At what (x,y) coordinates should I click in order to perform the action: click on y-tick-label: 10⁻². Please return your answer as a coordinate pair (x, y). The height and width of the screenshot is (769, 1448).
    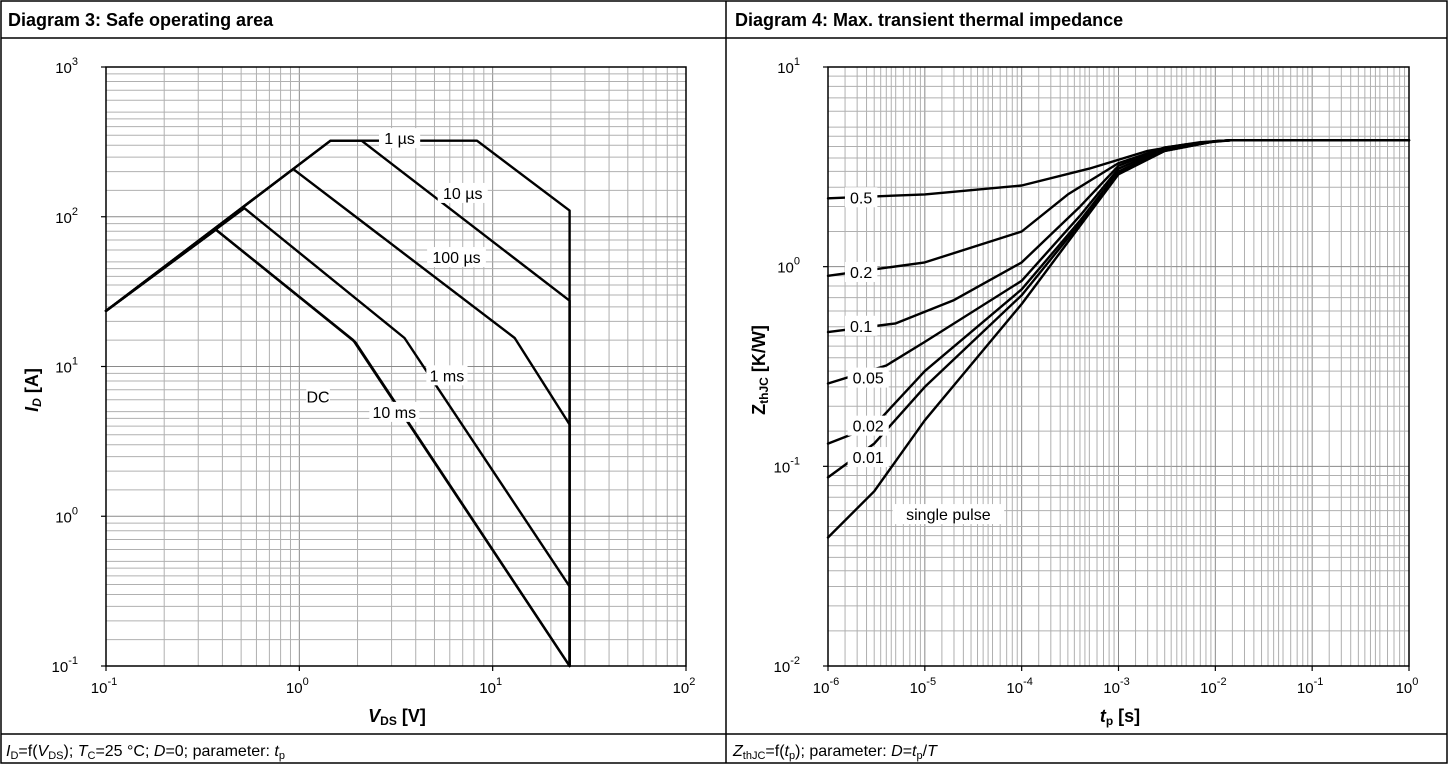
    Looking at the image, I should click on (787, 665).